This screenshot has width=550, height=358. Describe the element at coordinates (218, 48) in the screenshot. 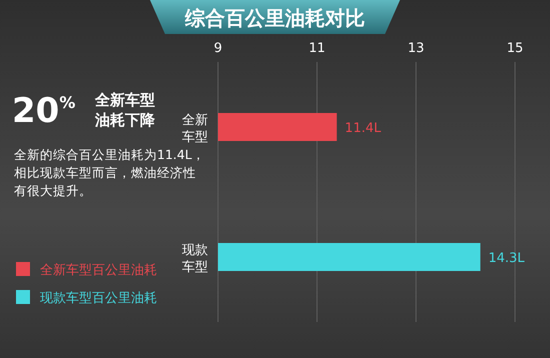

I see `x-tick-label: 9` at that location.